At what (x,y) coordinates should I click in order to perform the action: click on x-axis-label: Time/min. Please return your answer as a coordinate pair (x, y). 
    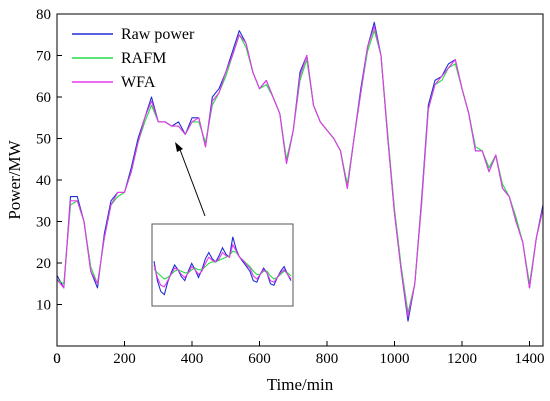
    Looking at the image, I should click on (300, 384).